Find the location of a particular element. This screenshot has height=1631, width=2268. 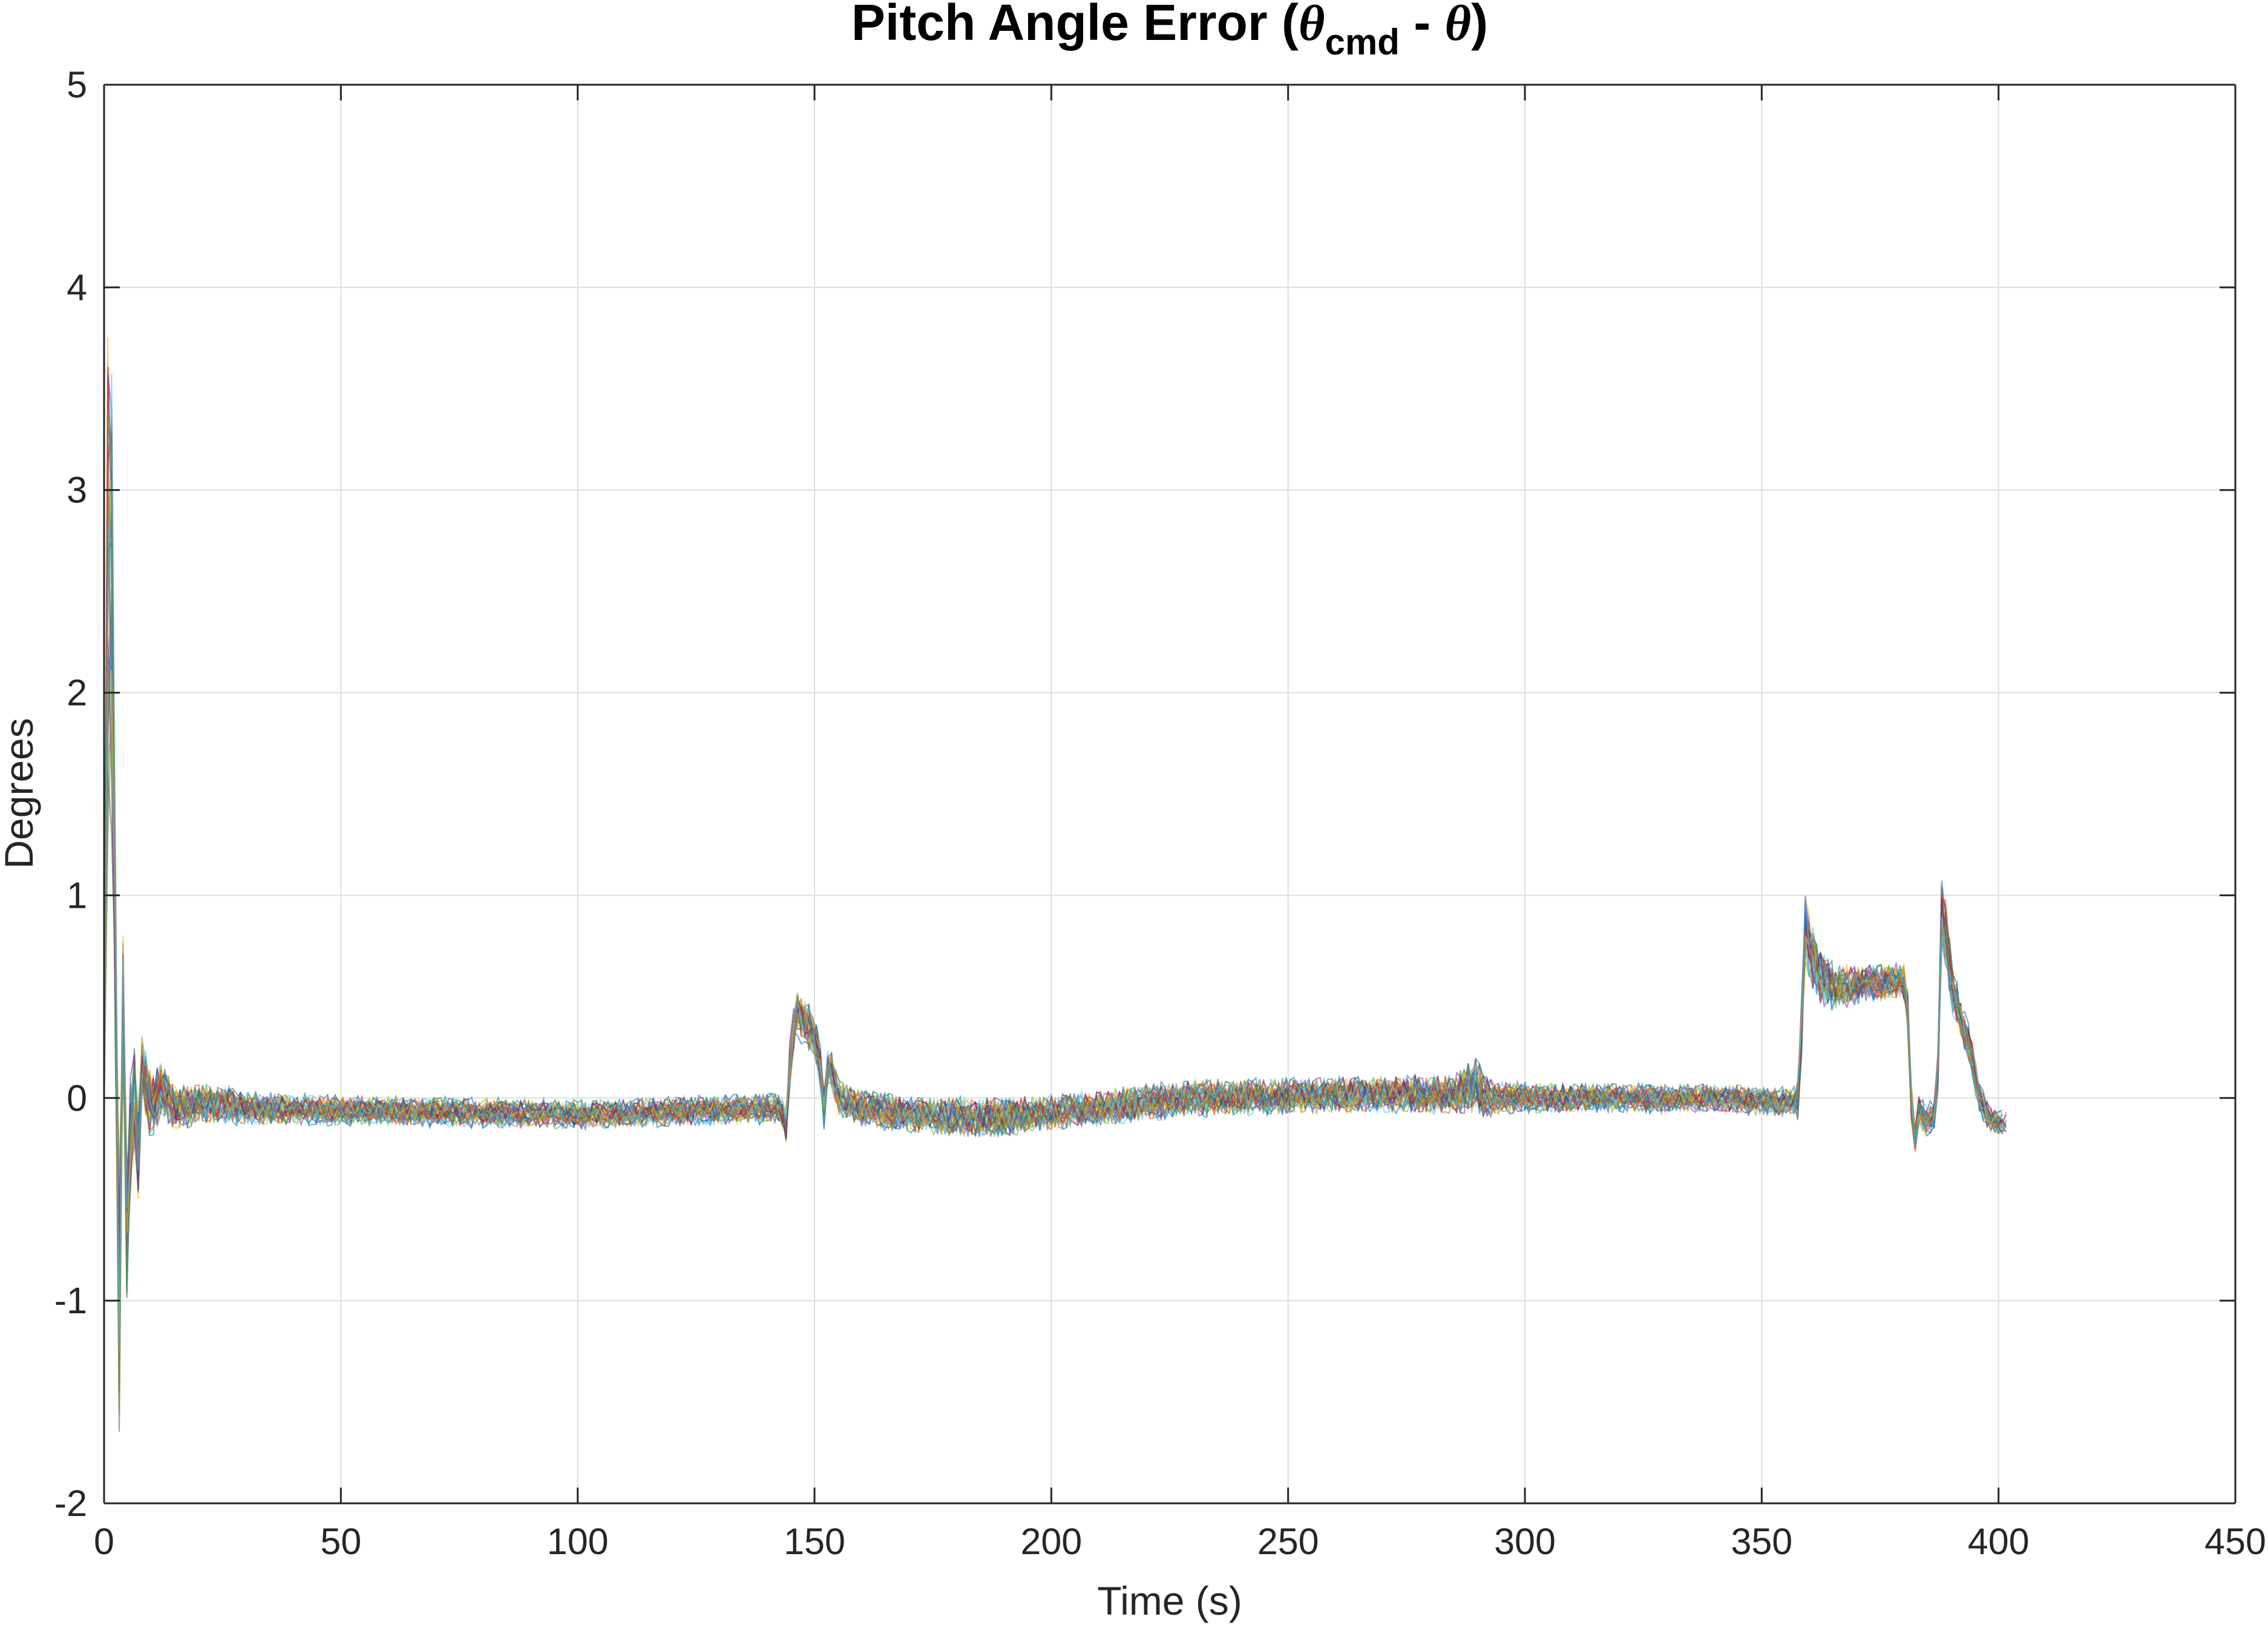

chart-title-middle: - is located at coordinates (1422, 25).